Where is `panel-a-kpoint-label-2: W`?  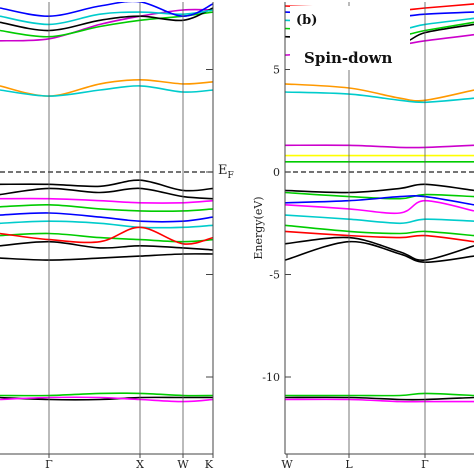
panel-a-kpoint-label-2: W is located at coordinates (183, 464).